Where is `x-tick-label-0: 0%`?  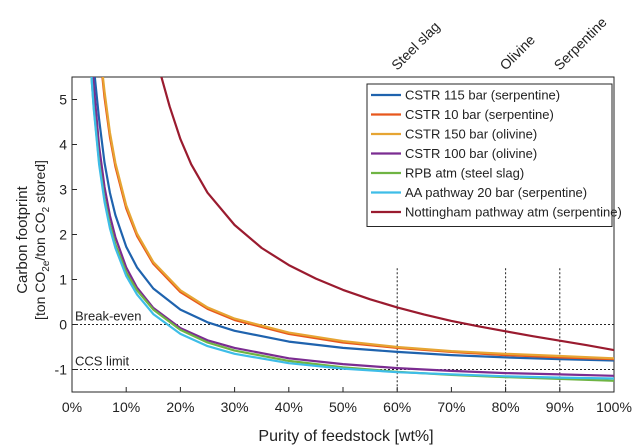 x-tick-label-0: 0% is located at coordinates (72, 407).